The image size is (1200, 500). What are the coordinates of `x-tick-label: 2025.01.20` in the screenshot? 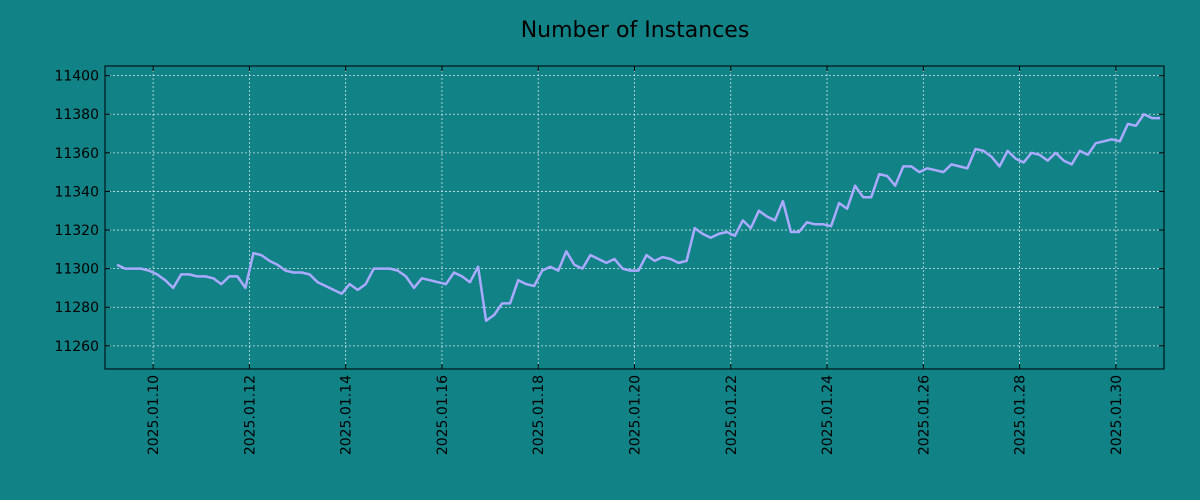 It's located at (636, 415).